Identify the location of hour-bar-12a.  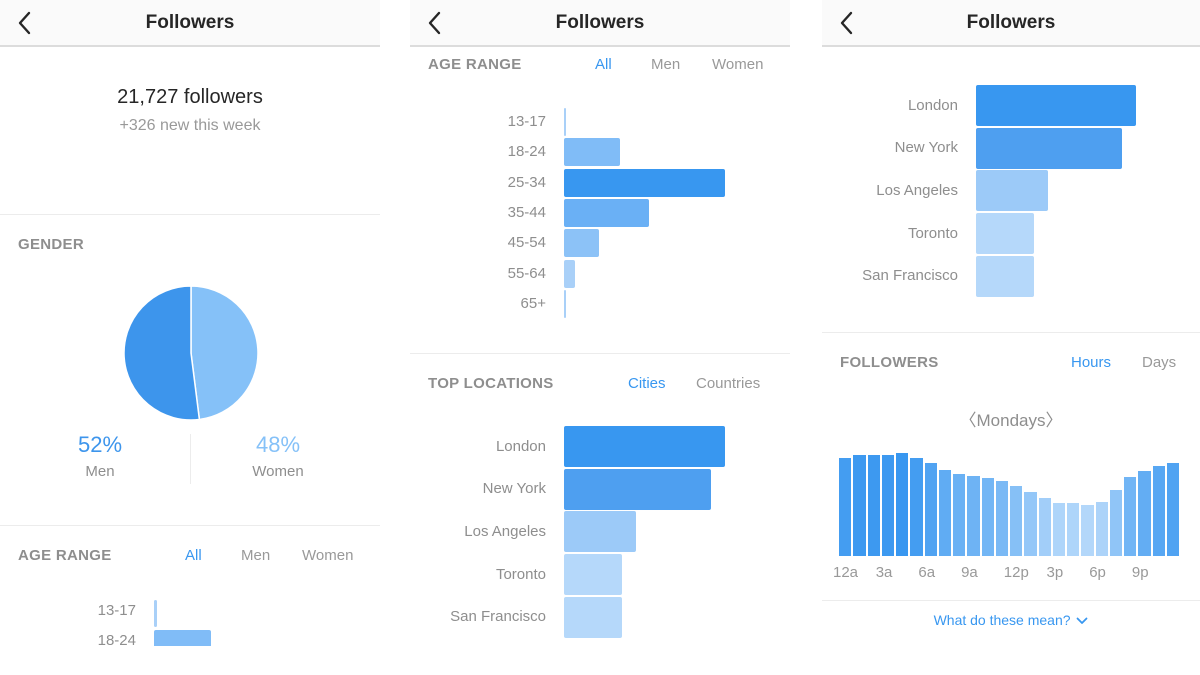
(845, 507).